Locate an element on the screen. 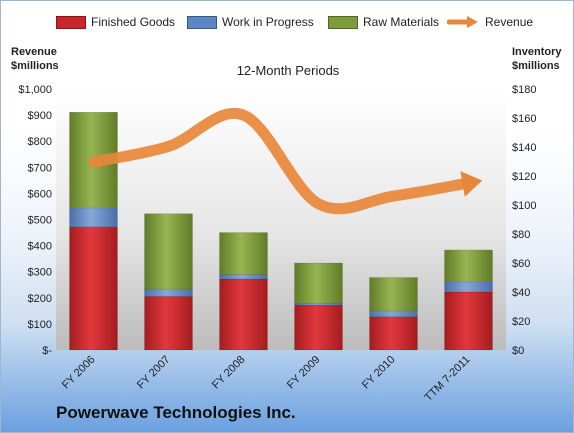  legend-item-raw-materials: Raw Materials is located at coordinates (383, 22).